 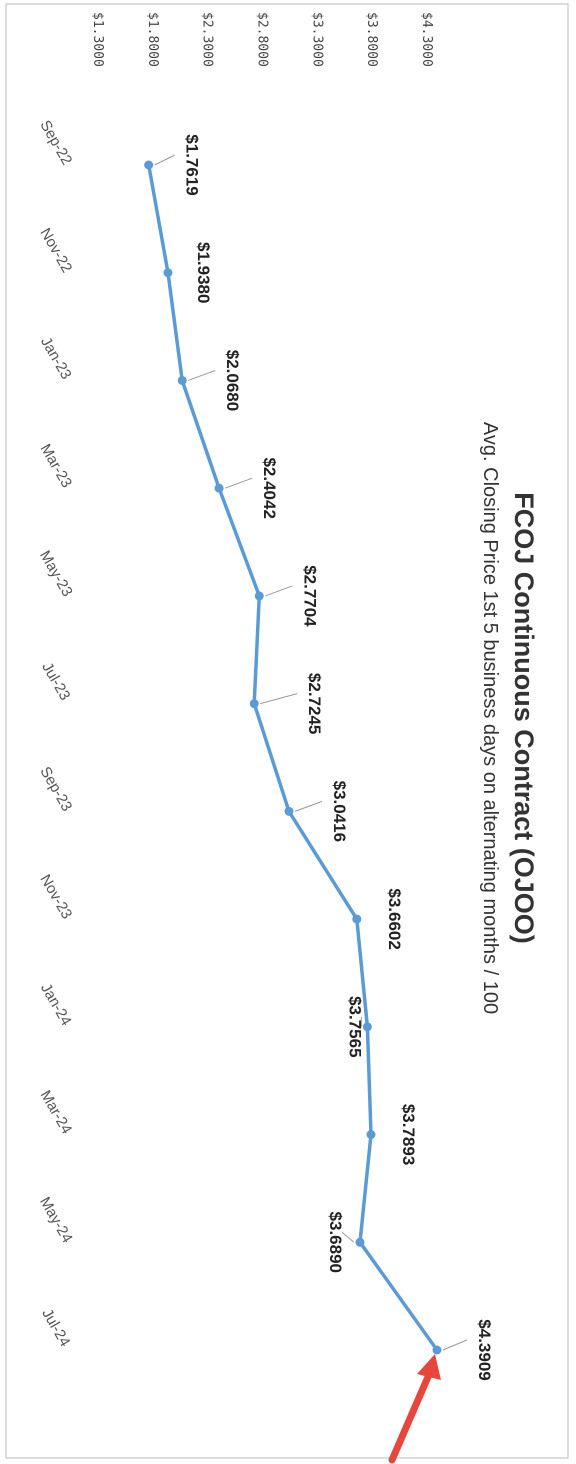 I want to click on data-label: $3.0416, so click(x=339, y=811).